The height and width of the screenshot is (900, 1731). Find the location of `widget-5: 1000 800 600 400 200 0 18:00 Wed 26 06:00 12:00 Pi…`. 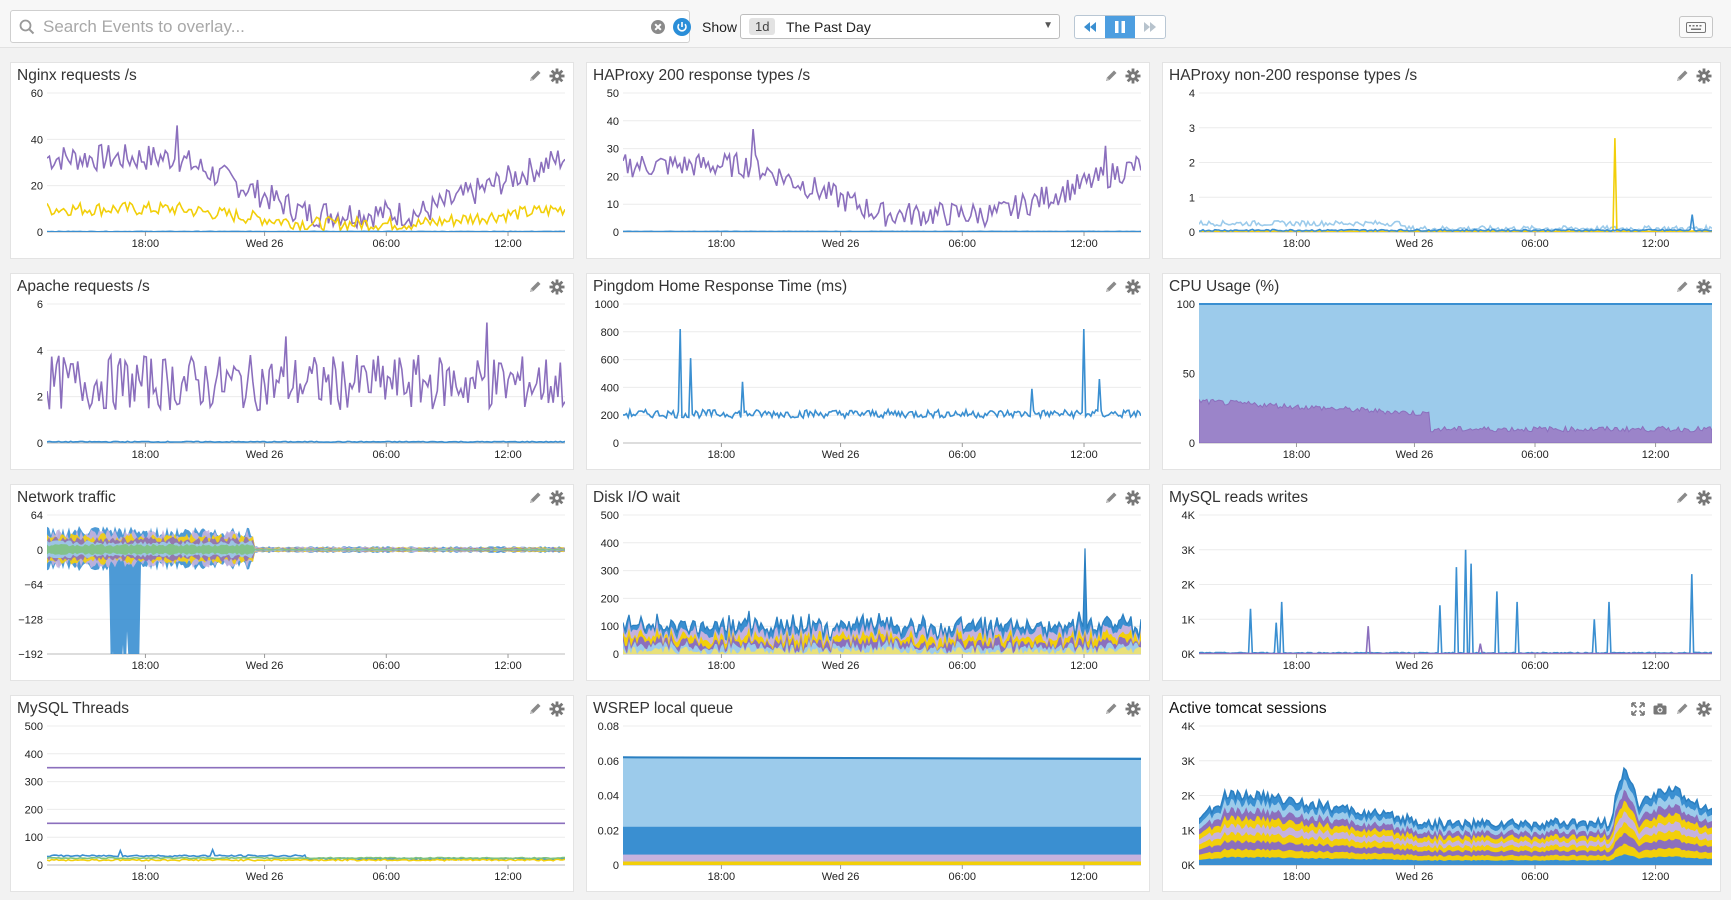

widget-5: 1000 800 600 400 200 0 18:00 Wed 26 06:00 12:00 Pi… is located at coordinates (868, 371).